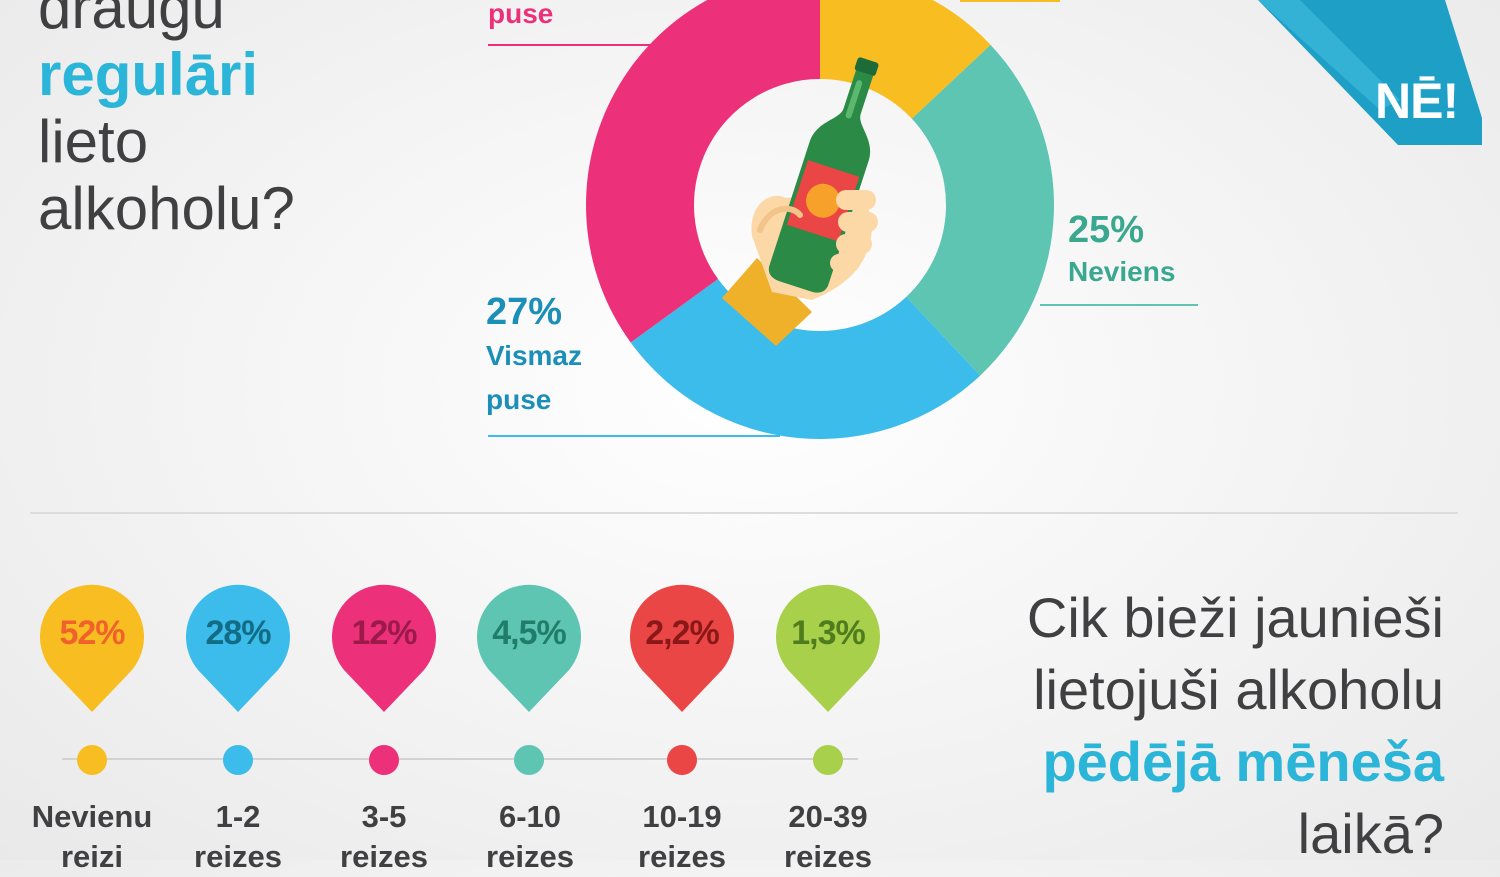 The width and height of the screenshot is (1500, 877). I want to click on pin-0: 52%, so click(92, 649).